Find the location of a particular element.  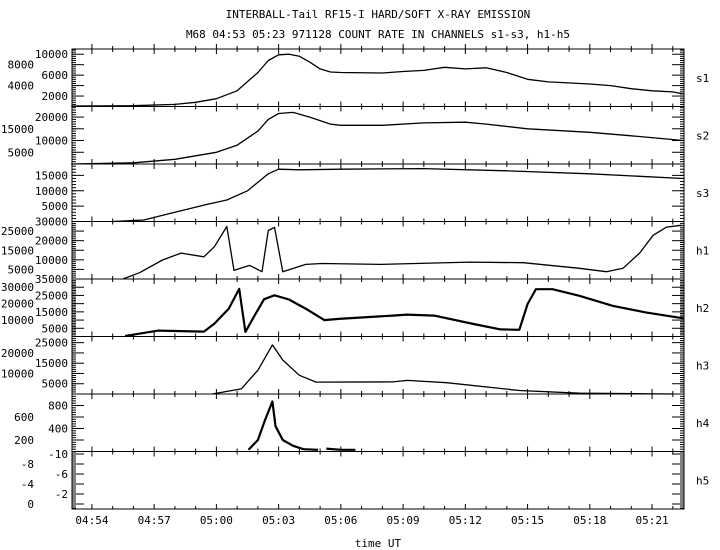

x-tick-label: 05:06 is located at coordinates (340, 520).